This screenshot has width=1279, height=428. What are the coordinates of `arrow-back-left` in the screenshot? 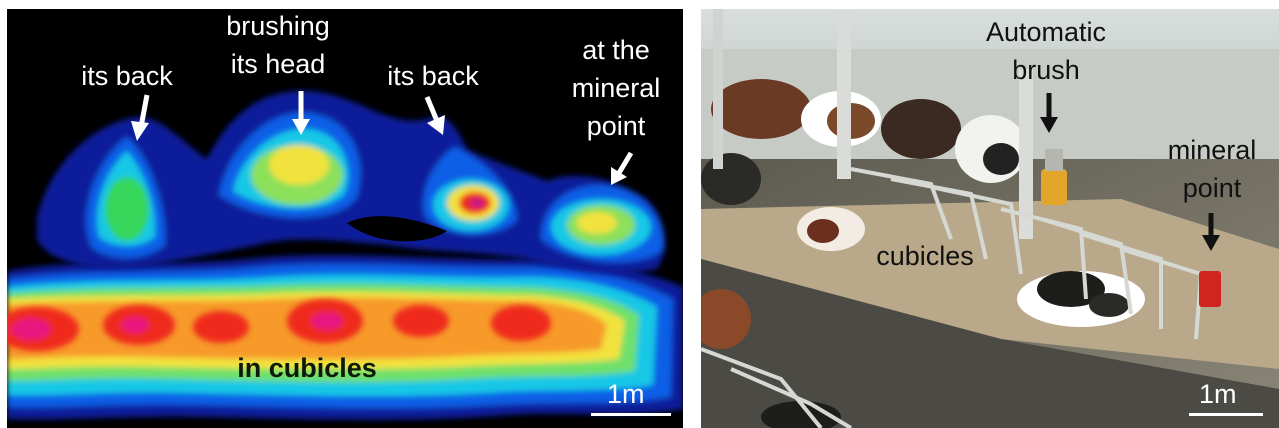 It's located at (144, 111).